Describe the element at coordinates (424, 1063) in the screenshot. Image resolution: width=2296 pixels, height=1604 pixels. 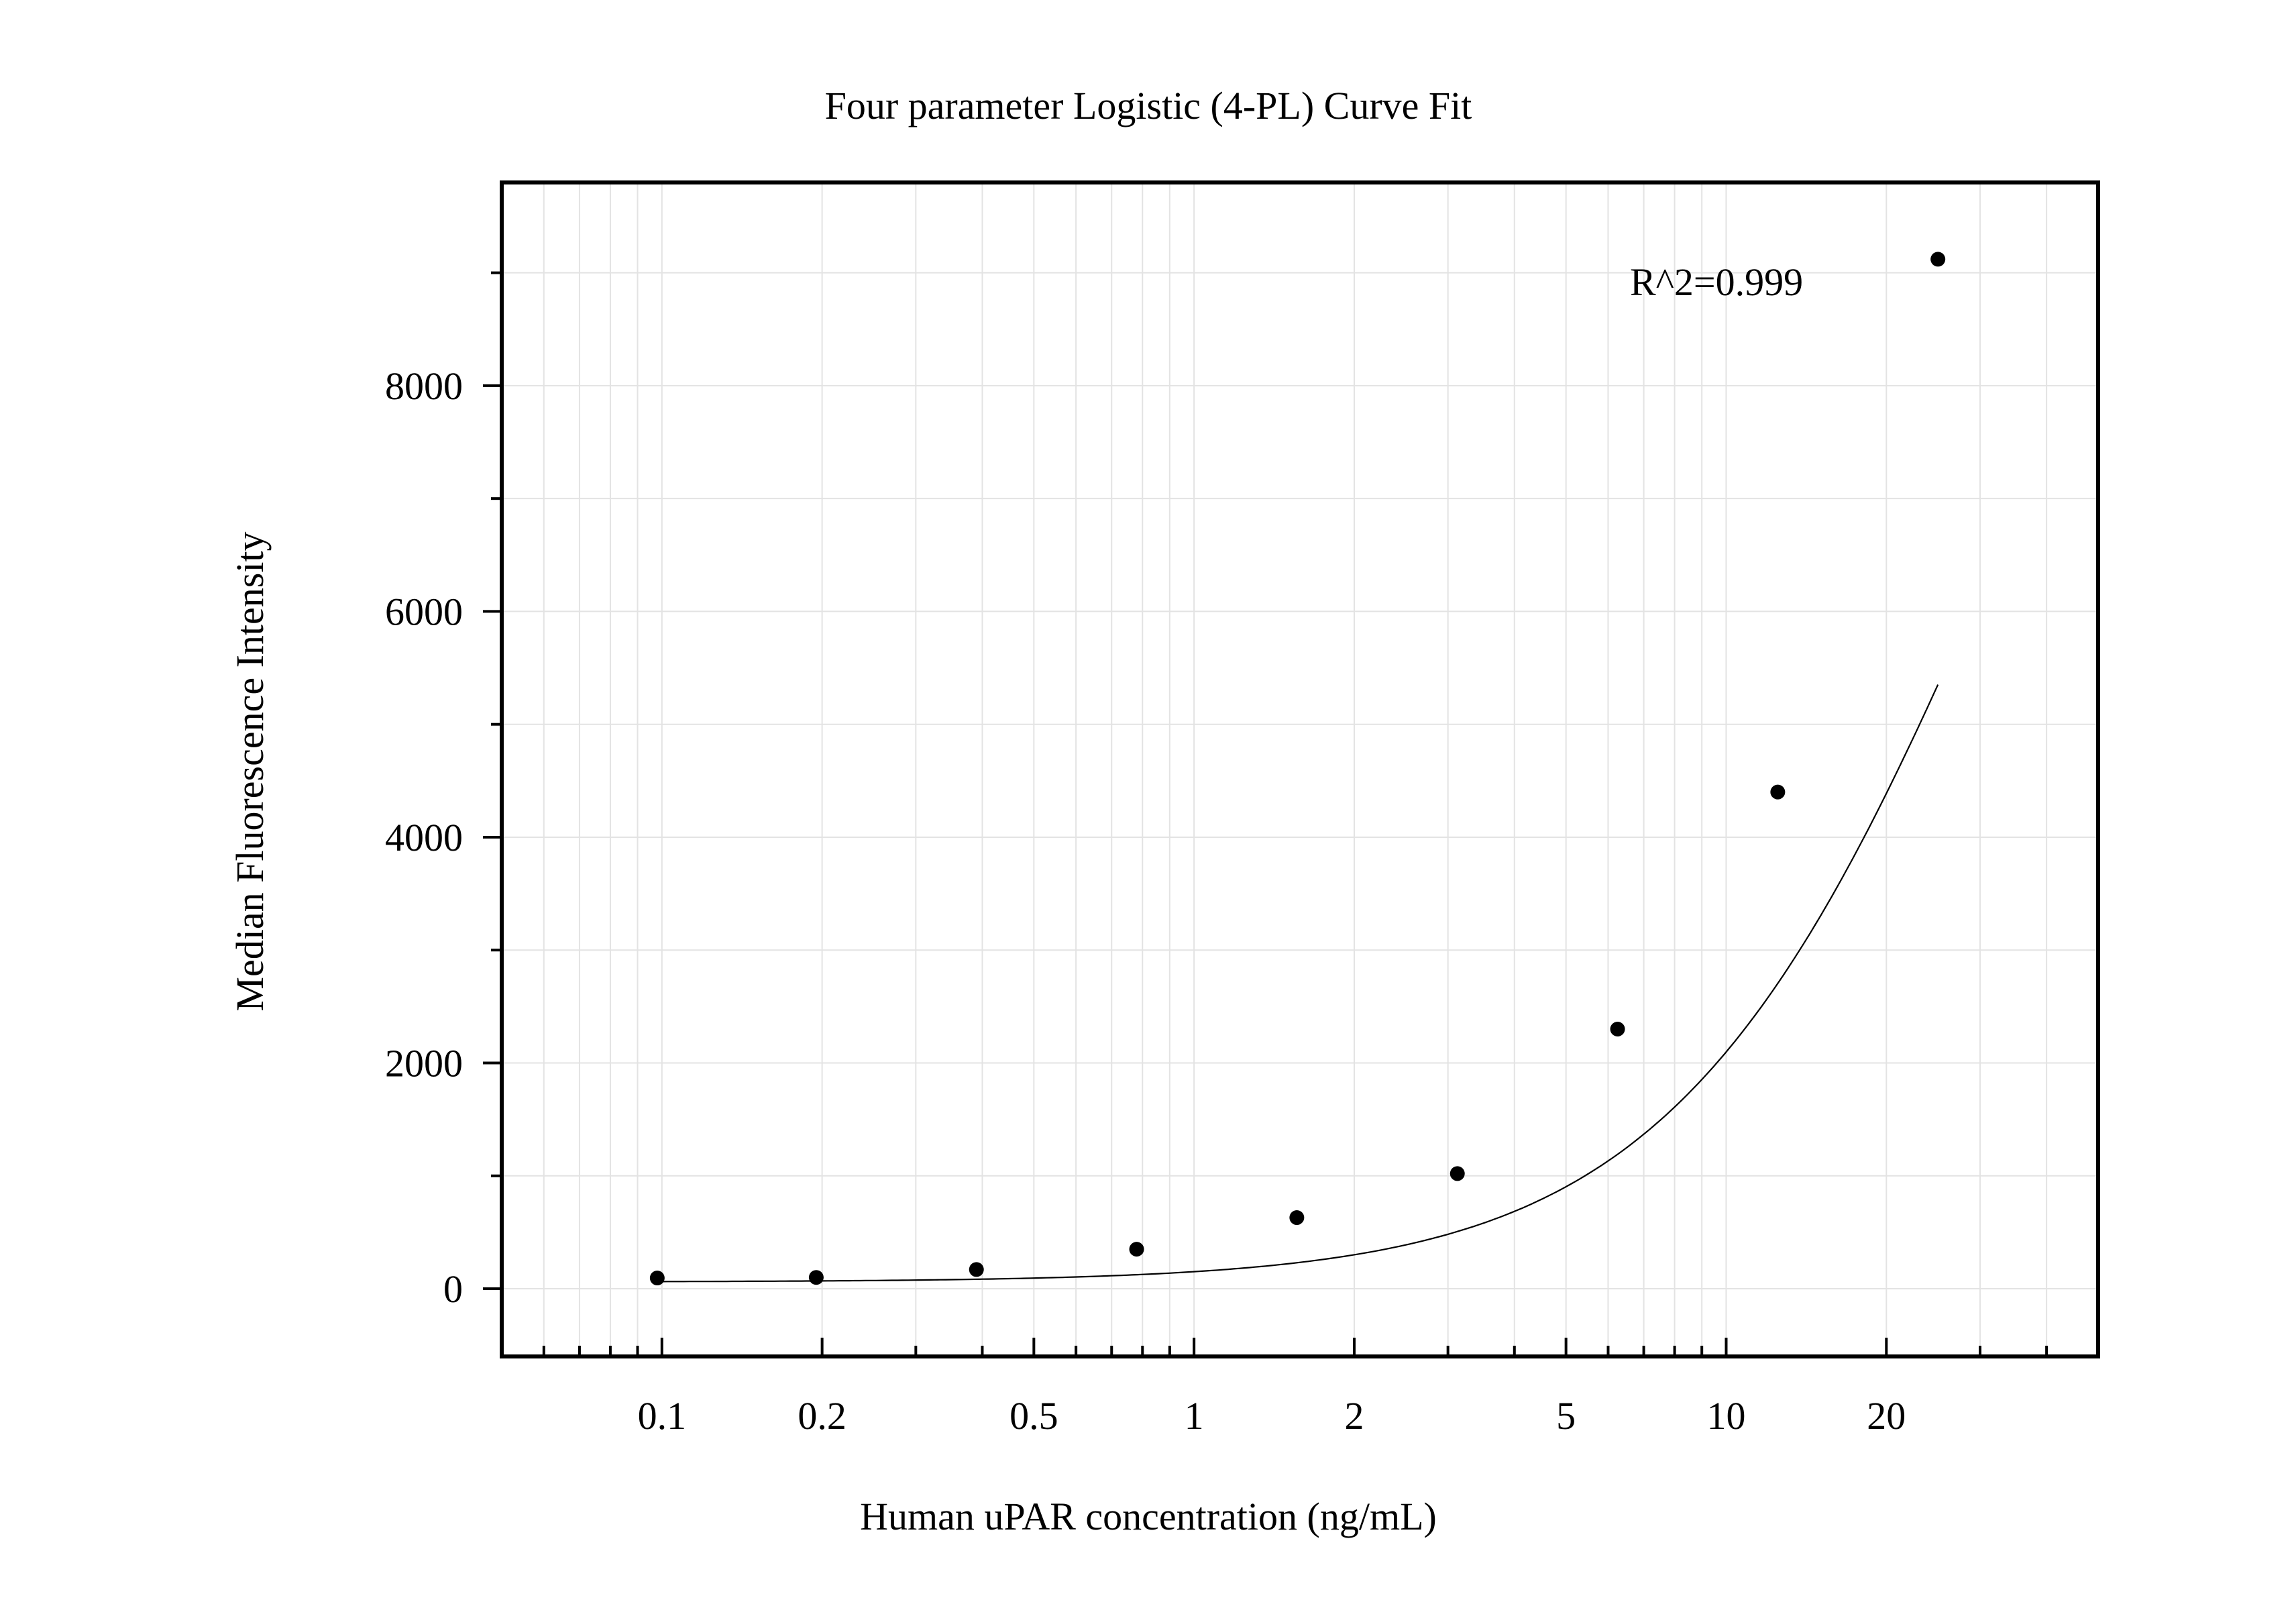
I see `y-tick-label: 2000` at that location.